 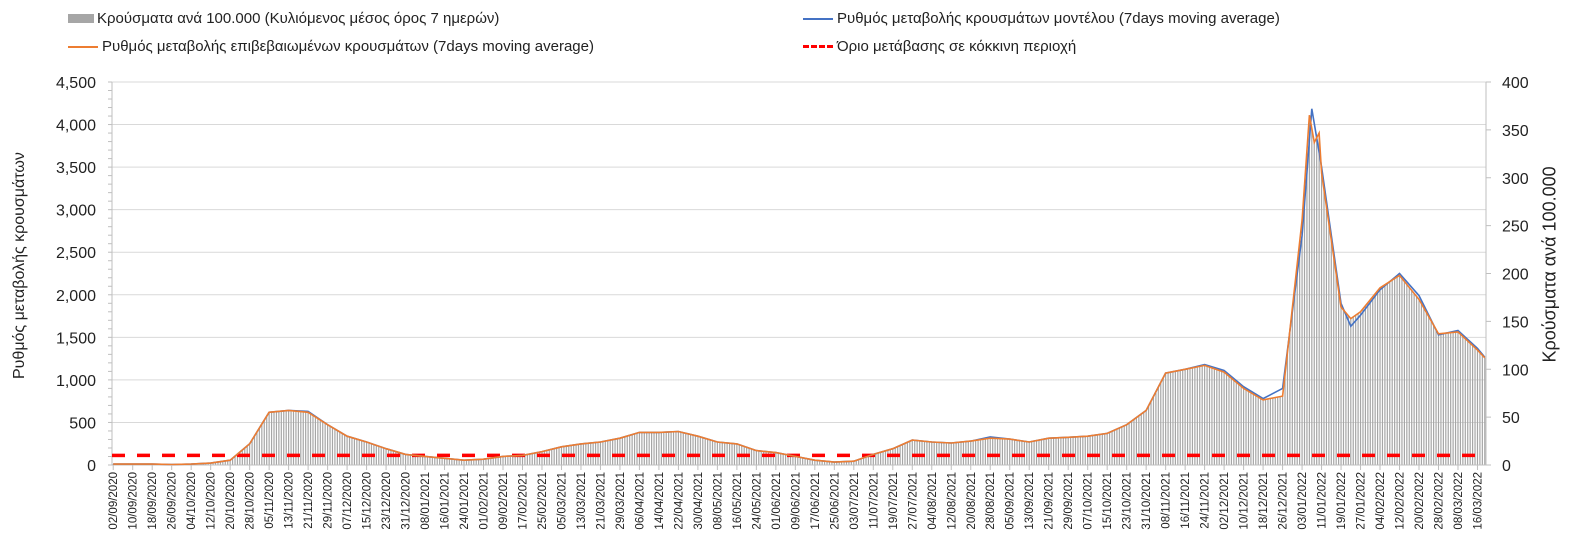 What do you see at coordinates (699, 501) in the screenshot?
I see `x-tick-label: 30/04/2021` at bounding box center [699, 501].